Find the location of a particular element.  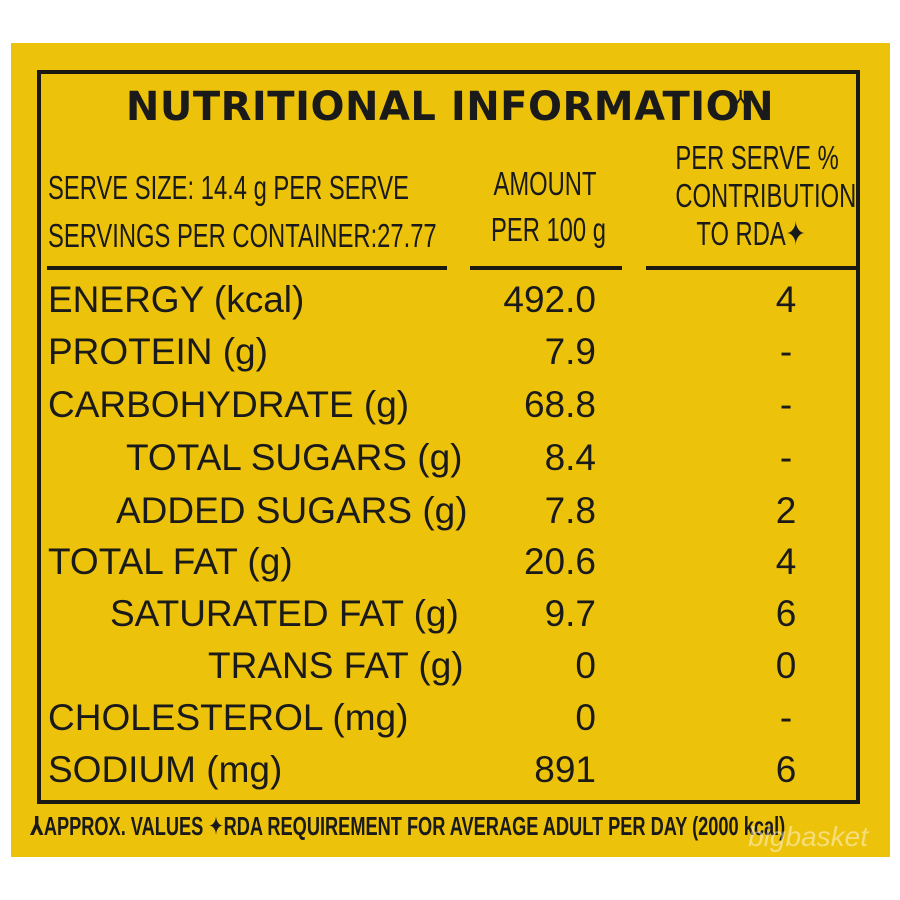

header-rule-label is located at coordinates (247, 268).